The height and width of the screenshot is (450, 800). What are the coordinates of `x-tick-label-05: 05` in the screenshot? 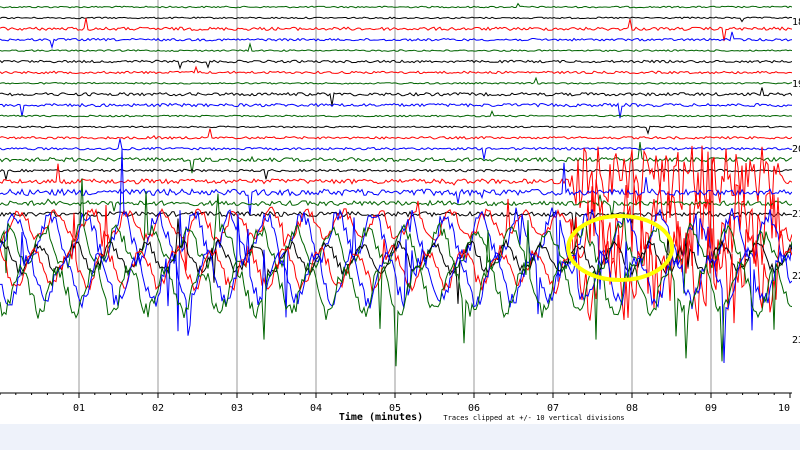 It's located at (395, 408).